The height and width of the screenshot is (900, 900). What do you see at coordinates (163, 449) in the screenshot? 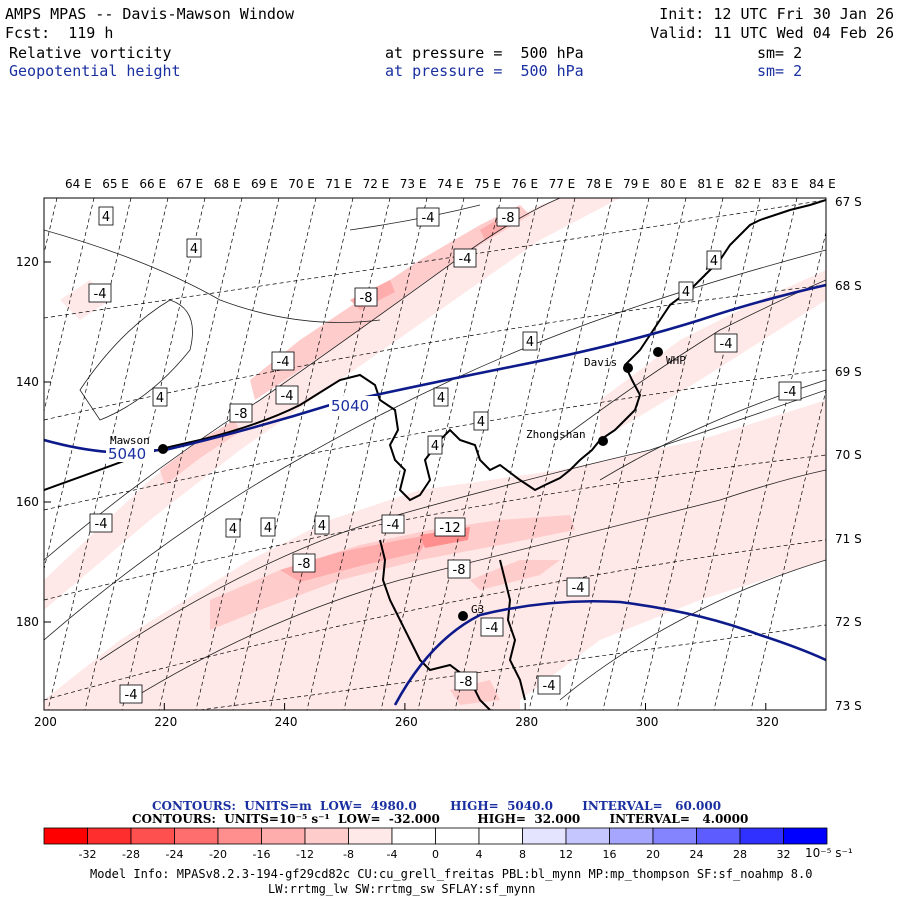
I see `station-mawson` at bounding box center [163, 449].